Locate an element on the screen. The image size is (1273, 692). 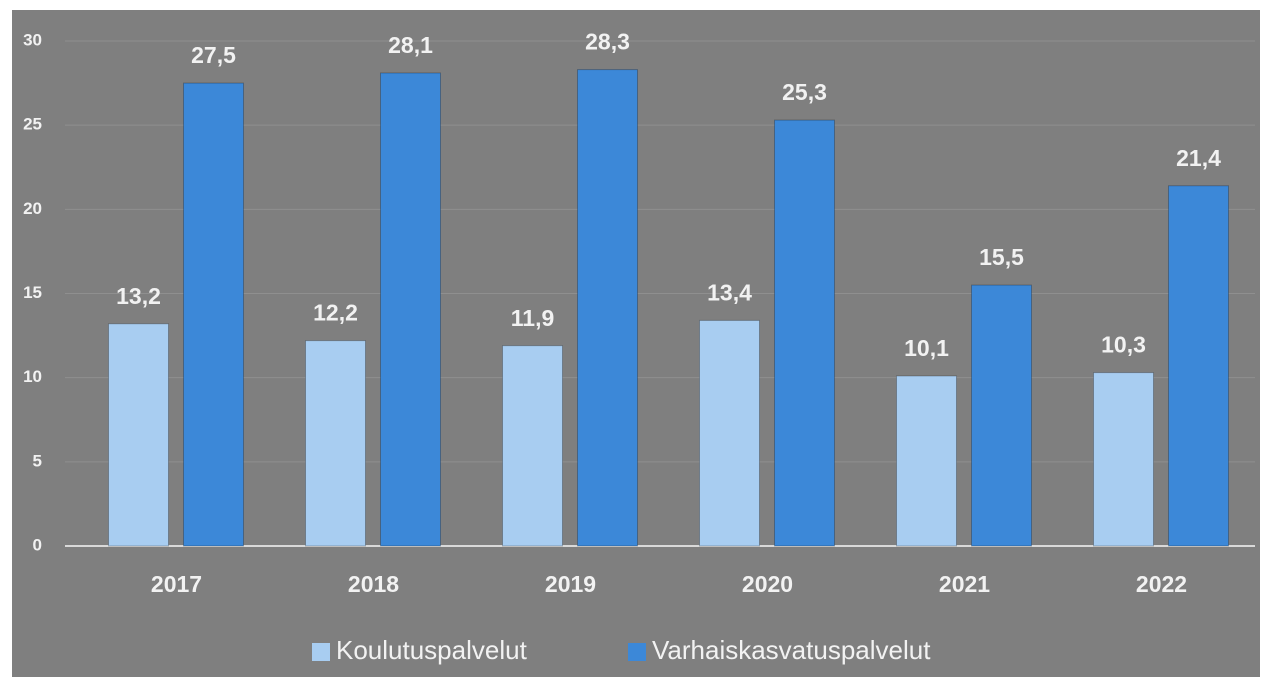
value-label: 28,3 is located at coordinates (607, 42).